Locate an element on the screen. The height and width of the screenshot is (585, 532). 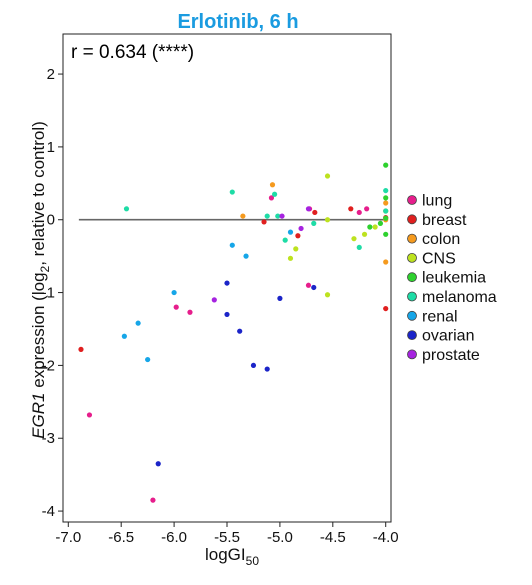
legend-swatch-renal is located at coordinates (412, 315).